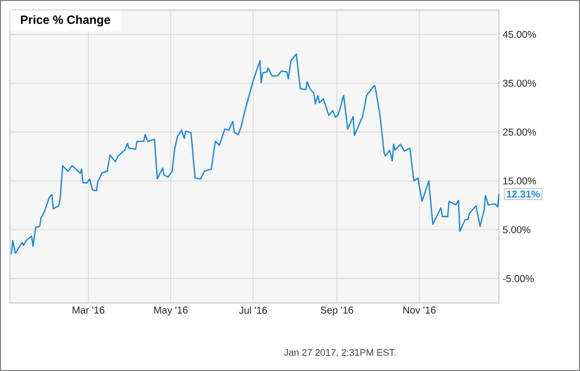 The height and width of the screenshot is (371, 580). I want to click on x-tick-label: Nov '16, so click(419, 310).